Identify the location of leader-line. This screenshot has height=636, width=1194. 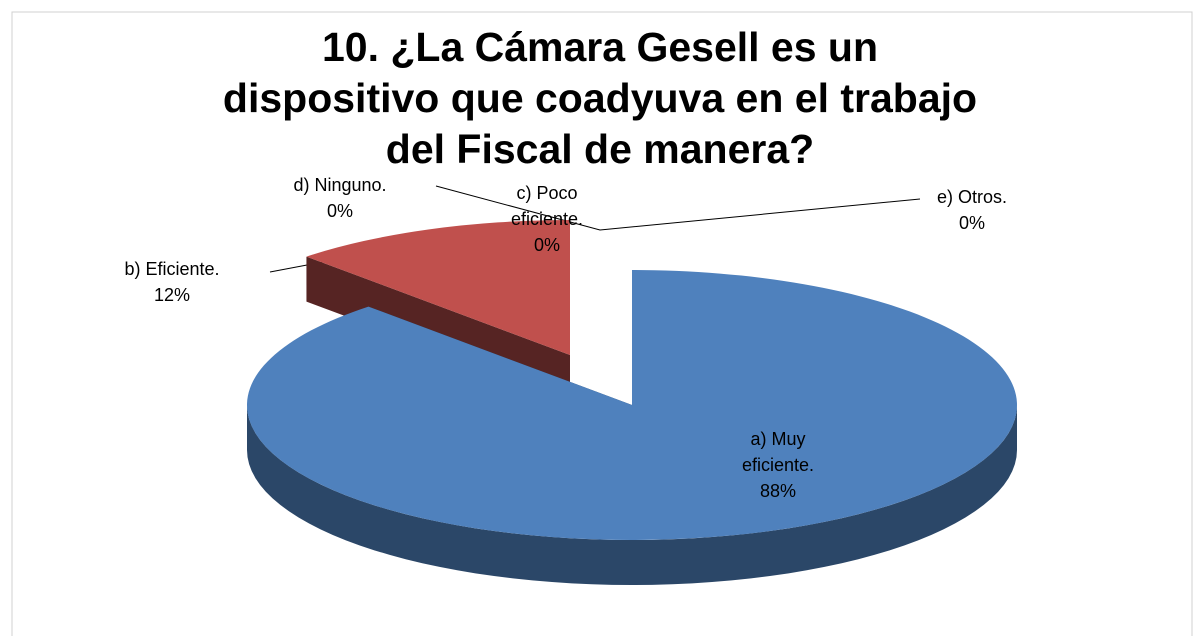
(678, 208).